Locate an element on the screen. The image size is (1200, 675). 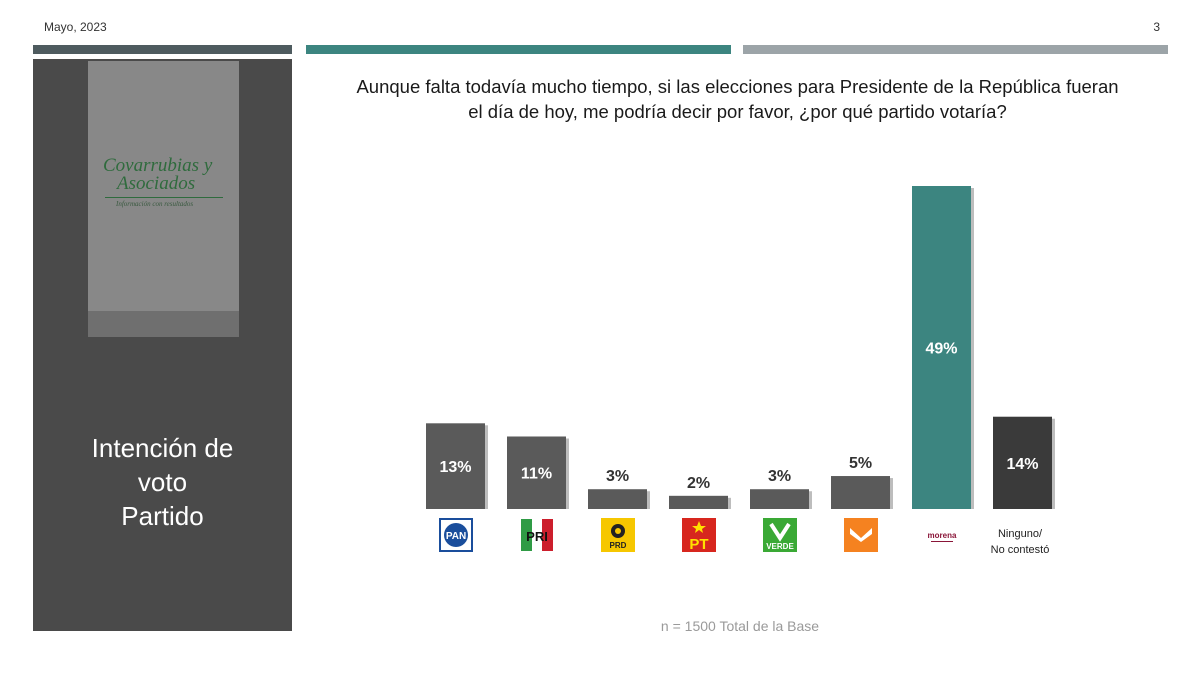
slide-title-line-2: voto is located at coordinates (162, 482).